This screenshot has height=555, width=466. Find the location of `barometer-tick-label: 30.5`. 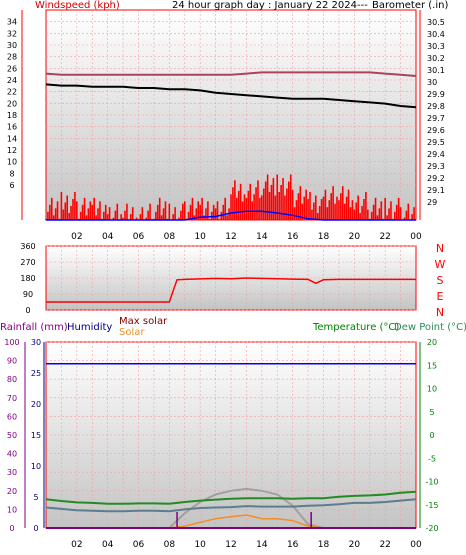

barometer-tick-label: 30.5 is located at coordinates (436, 22).